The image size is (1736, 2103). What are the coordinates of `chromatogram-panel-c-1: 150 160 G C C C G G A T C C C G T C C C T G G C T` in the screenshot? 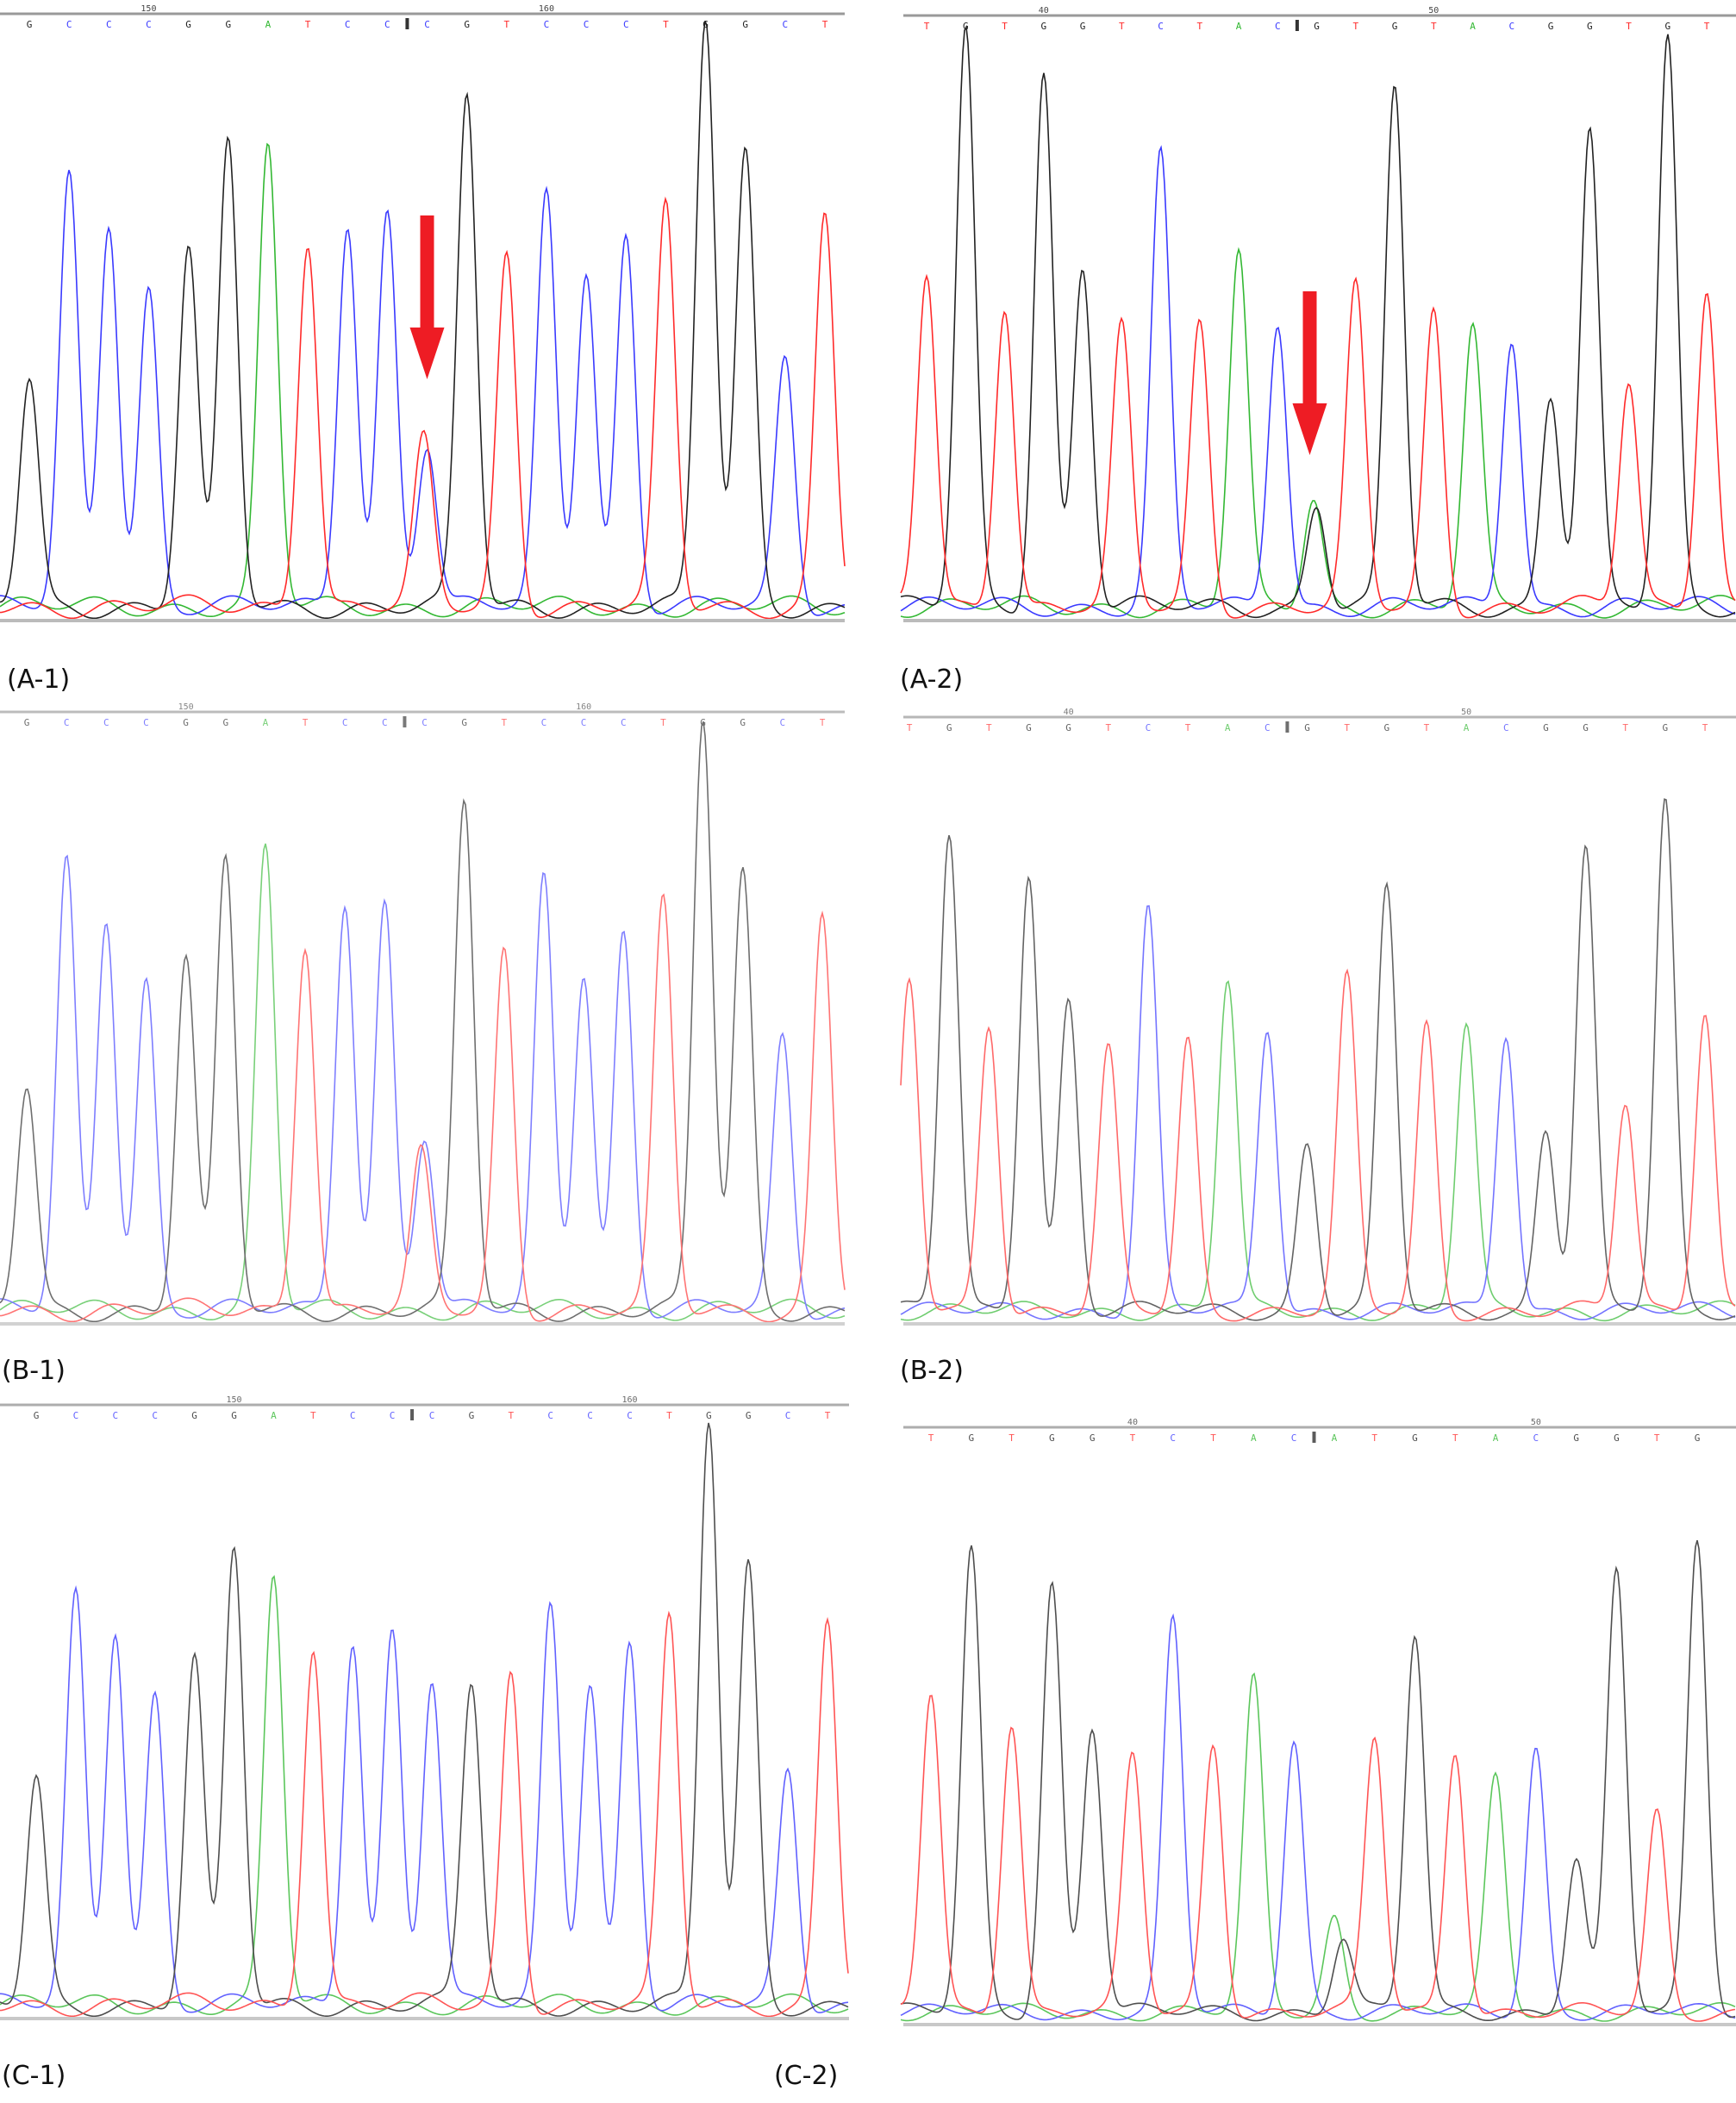 It's located at (424, 1707).